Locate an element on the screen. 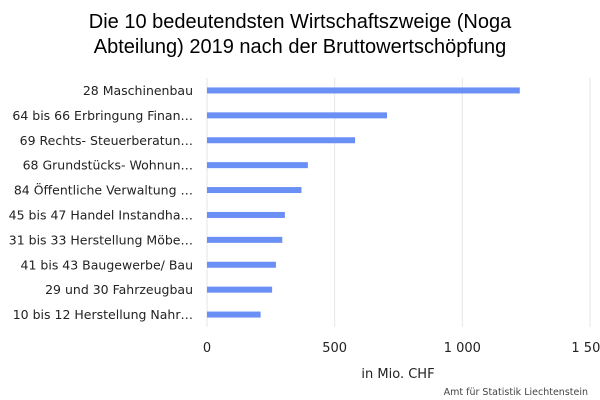 This screenshot has height=400, width=600. x-tick-labels: 0 500 1 000 1 500 is located at coordinates (401, 348).